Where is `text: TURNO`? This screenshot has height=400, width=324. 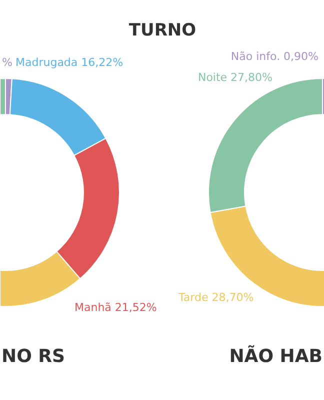
text: TURNO is located at coordinates (162, 30).